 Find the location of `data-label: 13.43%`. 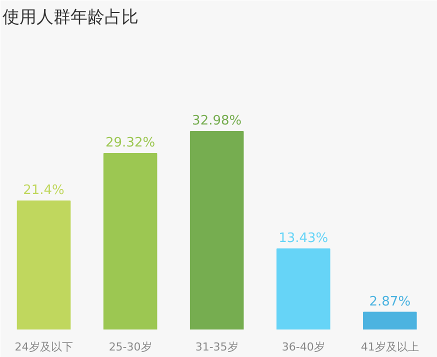

data-label: 13.43% is located at coordinates (303, 238).